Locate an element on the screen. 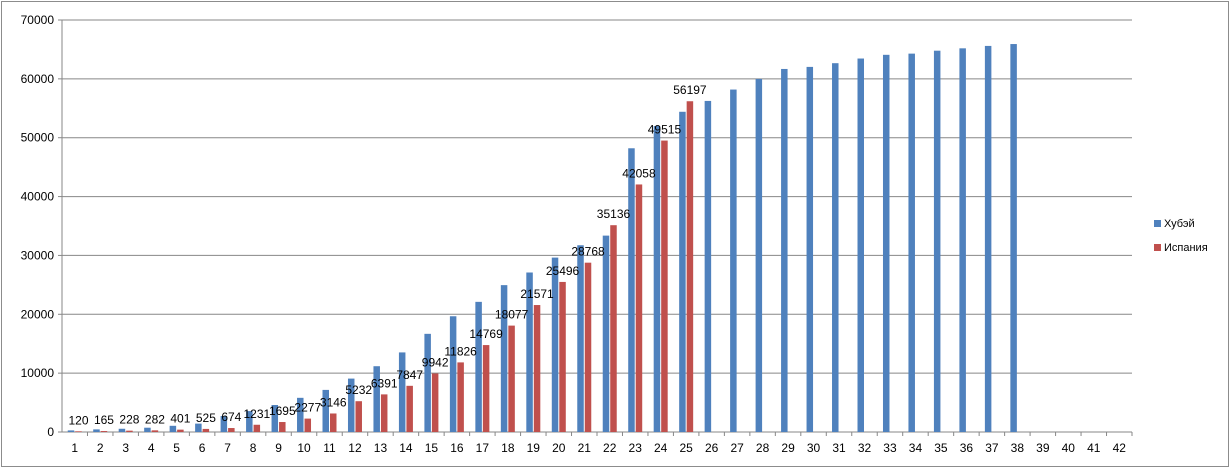 The image size is (1232, 469). x-tick-label: 40 is located at coordinates (1069, 448).